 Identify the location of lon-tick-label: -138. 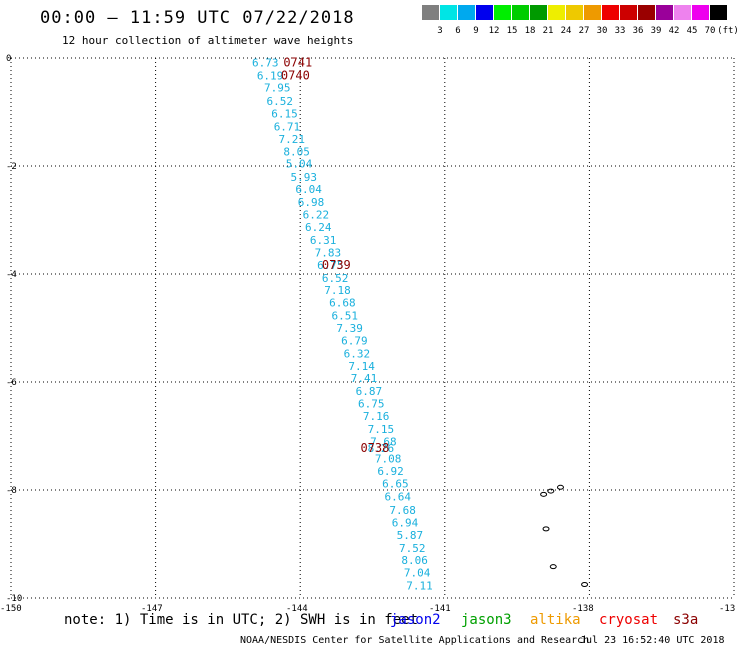
(583, 609).